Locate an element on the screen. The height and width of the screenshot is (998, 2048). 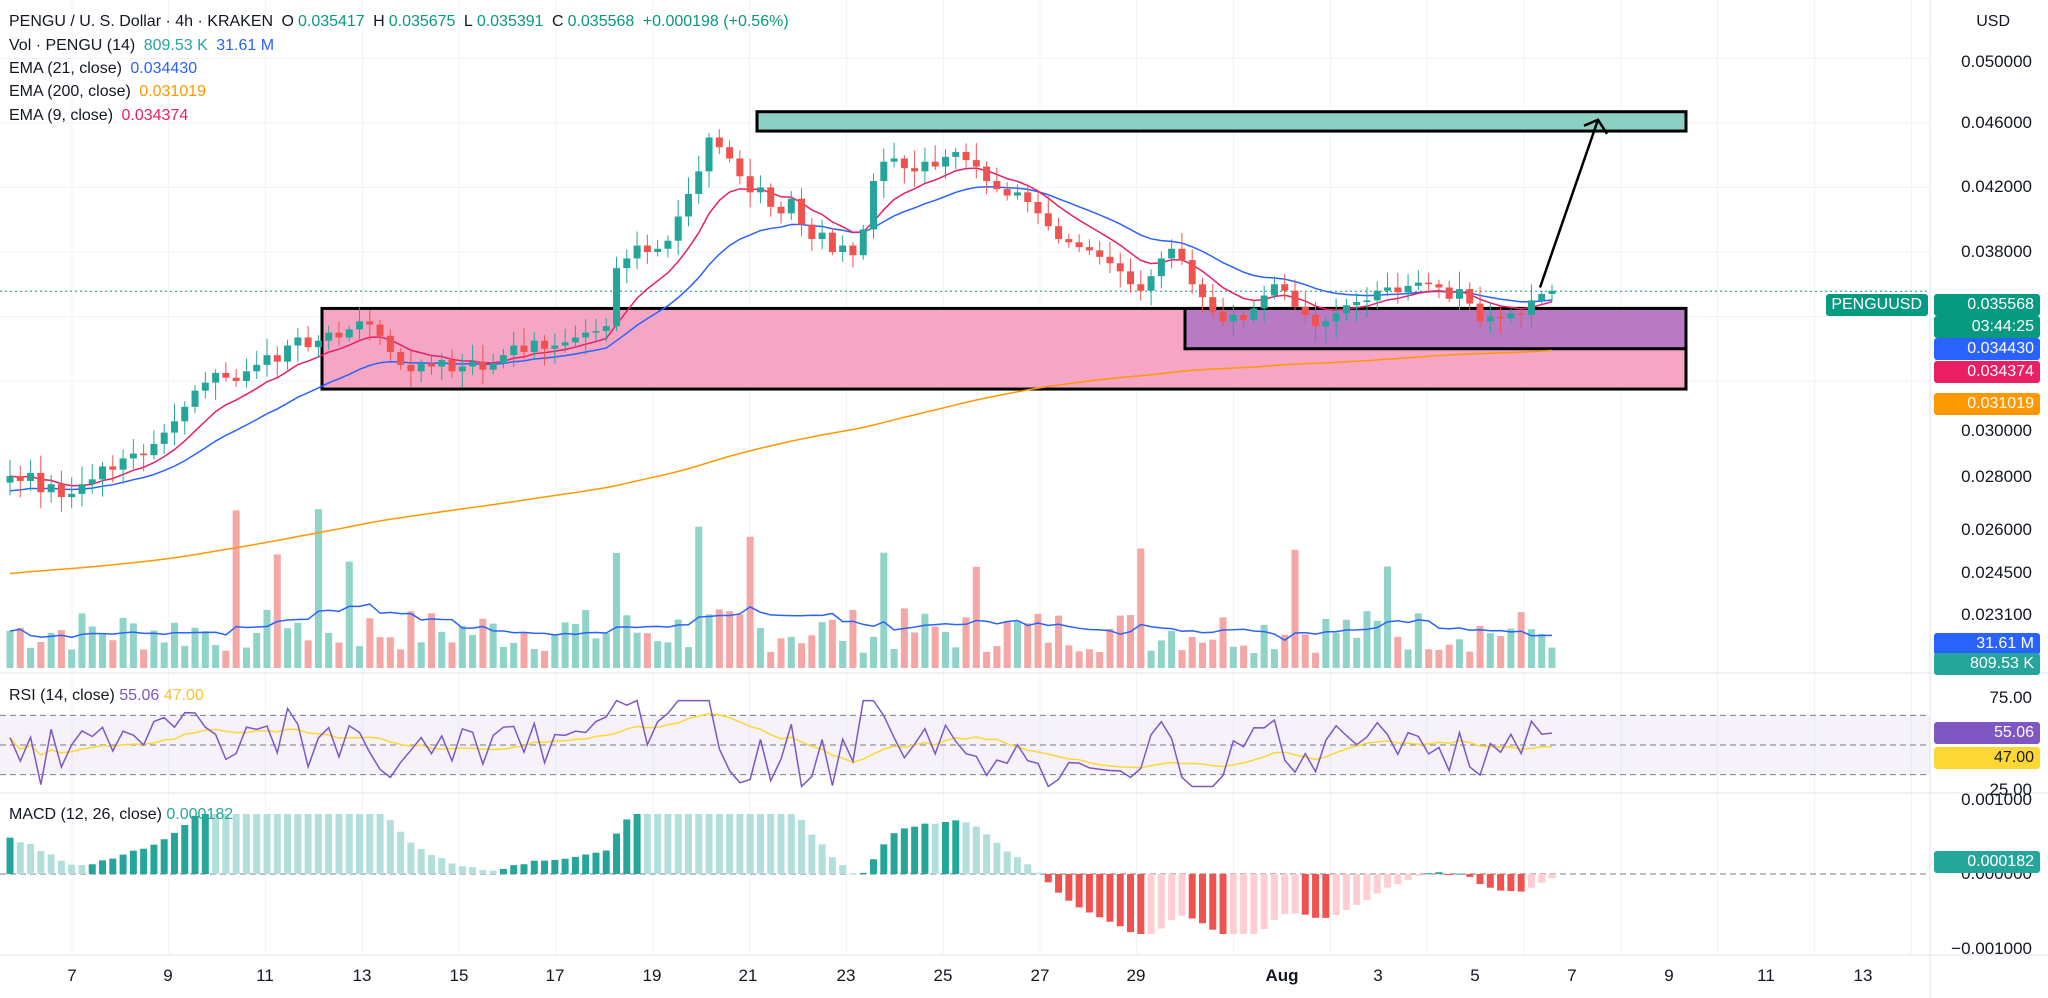
currency-selector: USD is located at coordinates (1993, 21).